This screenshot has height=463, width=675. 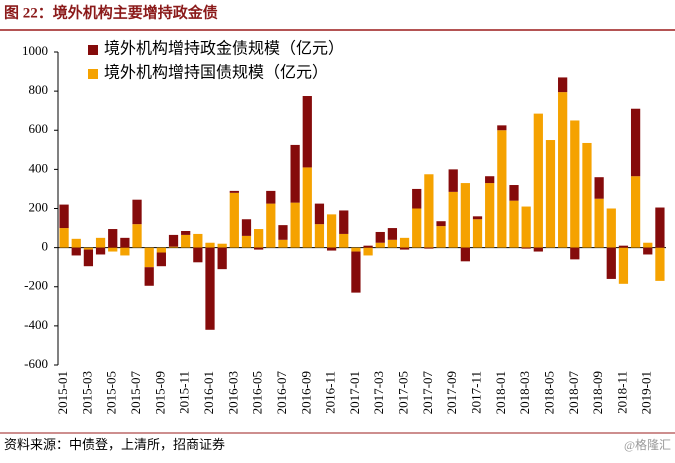 What do you see at coordinates (36, 363) in the screenshot?
I see `y-tick-label: -600` at bounding box center [36, 363].